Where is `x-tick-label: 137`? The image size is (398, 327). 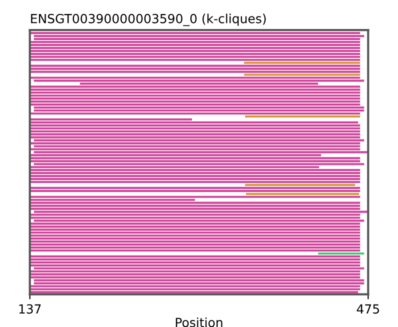
x-tick-label: 137 is located at coordinates (30, 309).